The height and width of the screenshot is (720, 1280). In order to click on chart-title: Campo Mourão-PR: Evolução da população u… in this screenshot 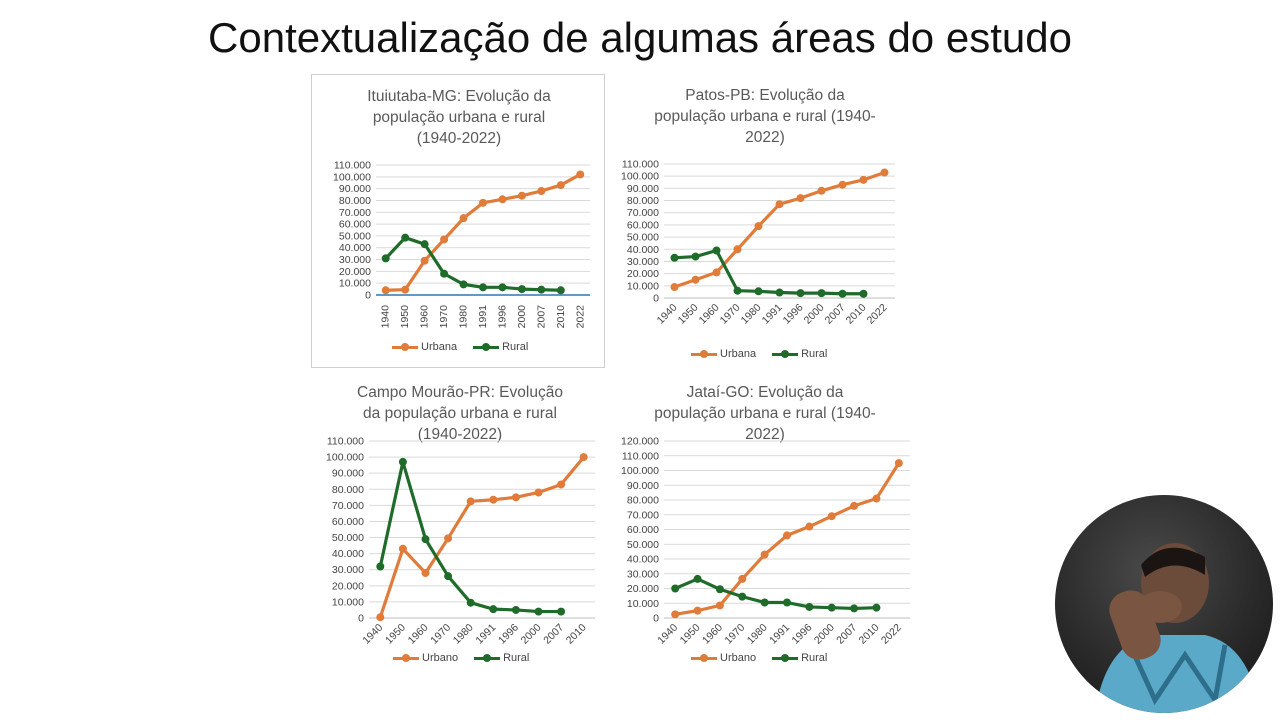, I will do `click(460, 413)`.